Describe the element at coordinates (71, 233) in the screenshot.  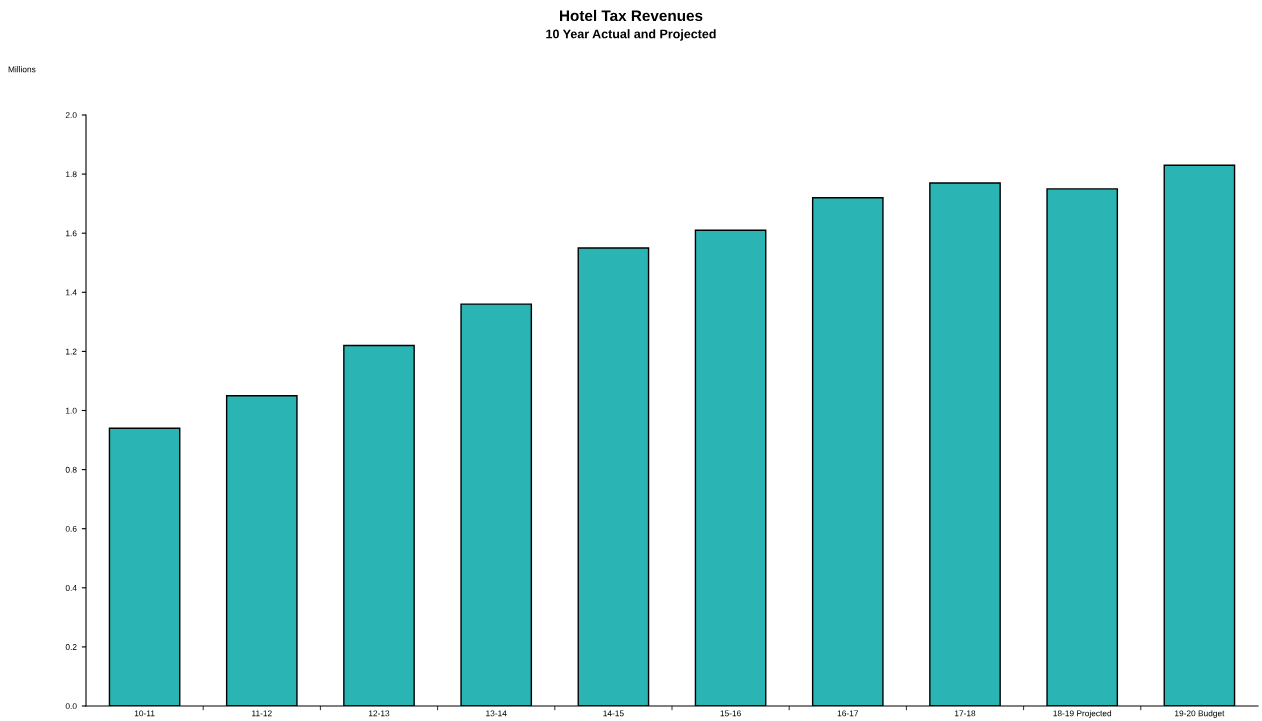
I see `y-tick-label: 1.6` at that location.